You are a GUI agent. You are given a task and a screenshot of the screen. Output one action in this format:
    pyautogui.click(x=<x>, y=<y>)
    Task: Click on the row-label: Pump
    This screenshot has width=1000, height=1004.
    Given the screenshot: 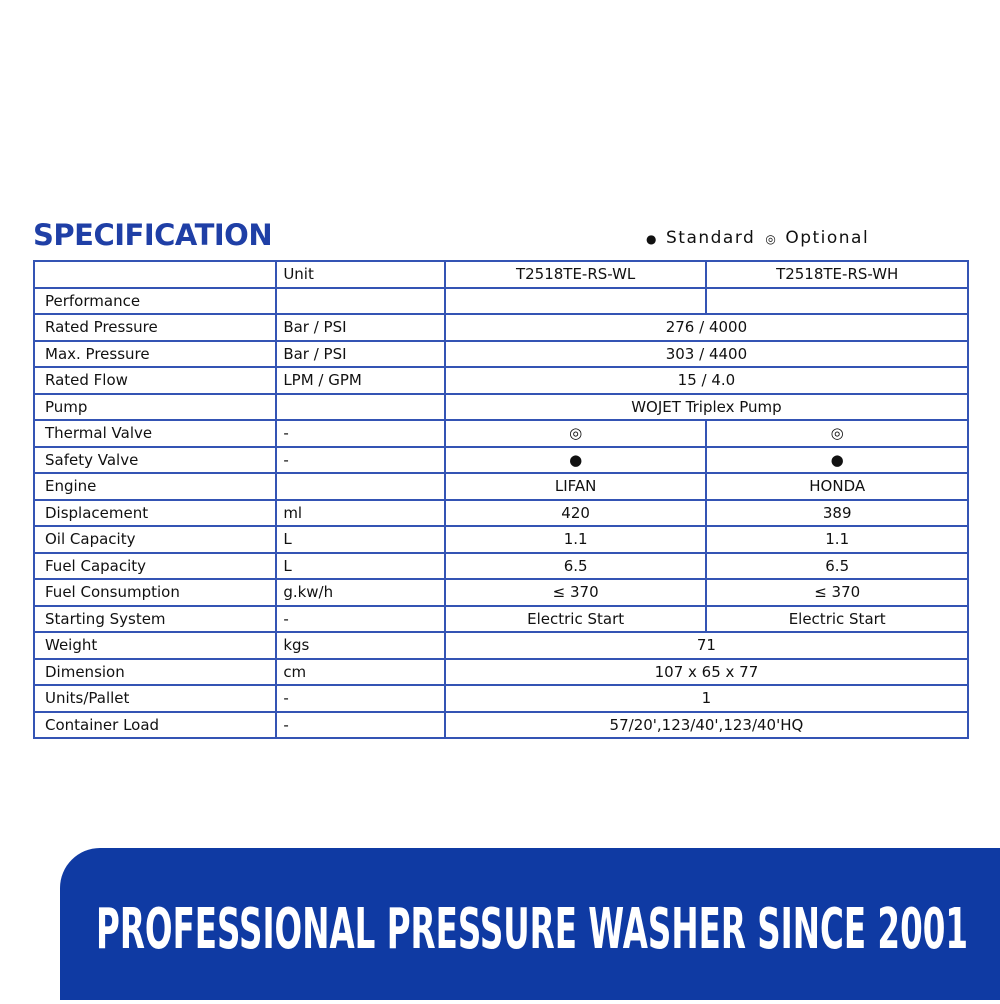 What is the action you would take?
    pyautogui.click(x=155, y=406)
    